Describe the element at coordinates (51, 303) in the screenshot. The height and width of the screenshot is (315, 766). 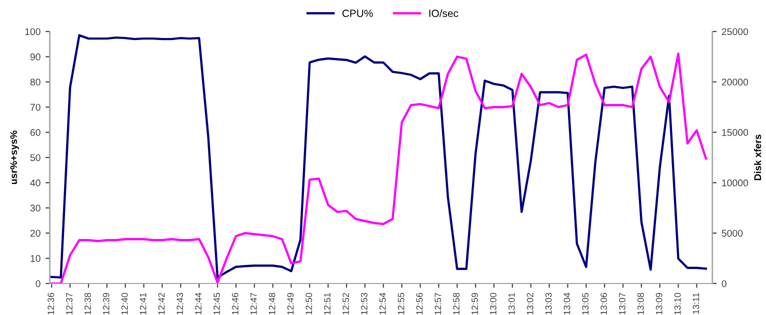
I see `x-tick-label: 12:36` at that location.